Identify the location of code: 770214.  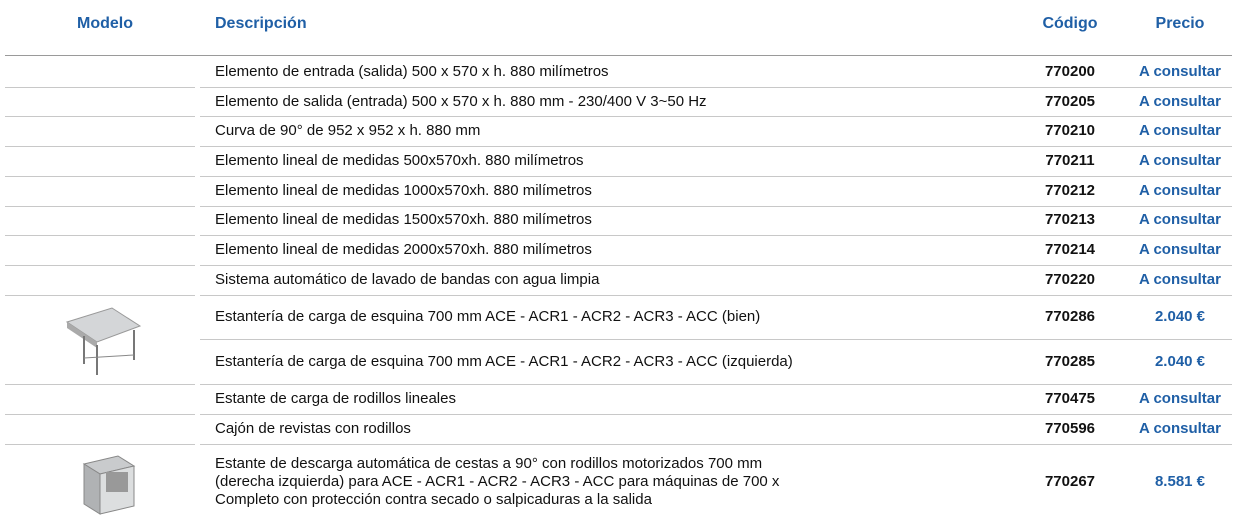
(1070, 250).